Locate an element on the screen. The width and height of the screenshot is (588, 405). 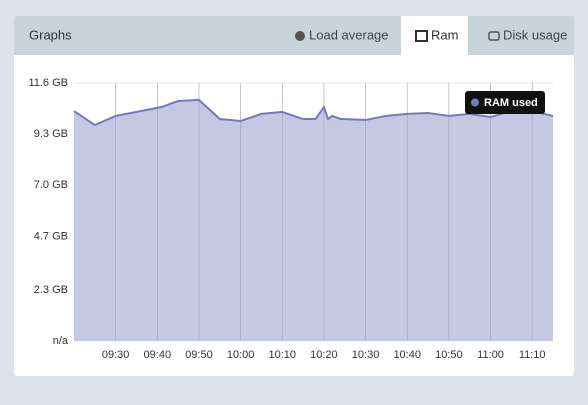
legend-swatch is located at coordinates (475, 102).